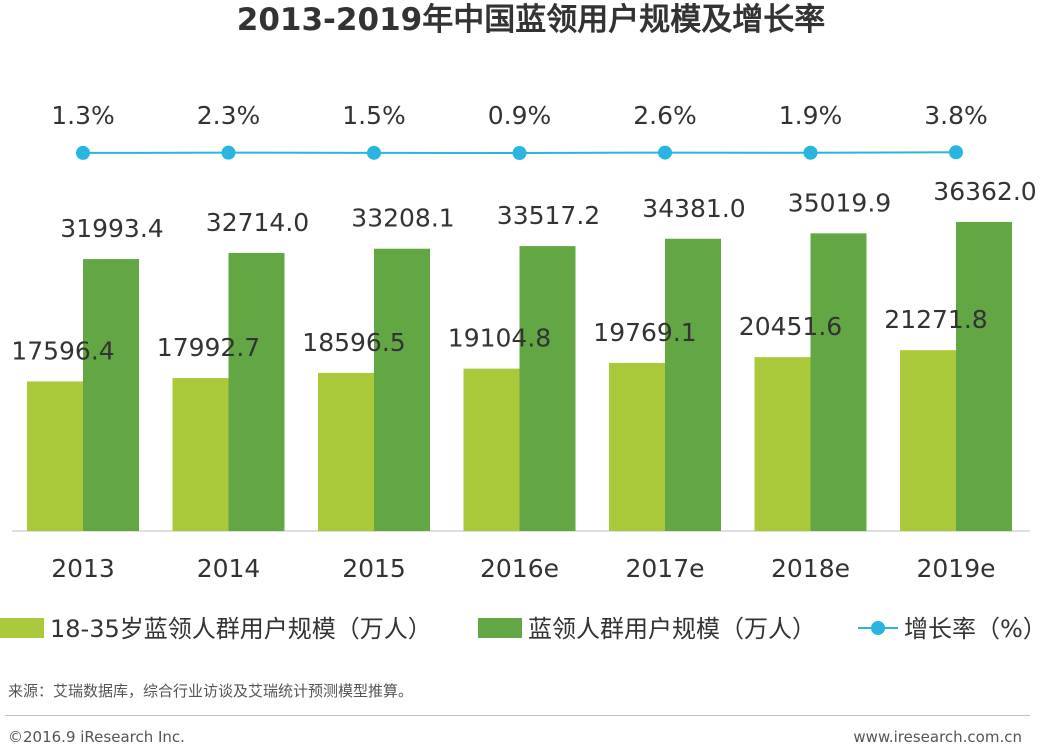 This screenshot has width=1062, height=754. Describe the element at coordinates (241, 629) in the screenshot. I see `legend-label-young: 18-35岁蓝领人群用户规模（万人）` at that location.